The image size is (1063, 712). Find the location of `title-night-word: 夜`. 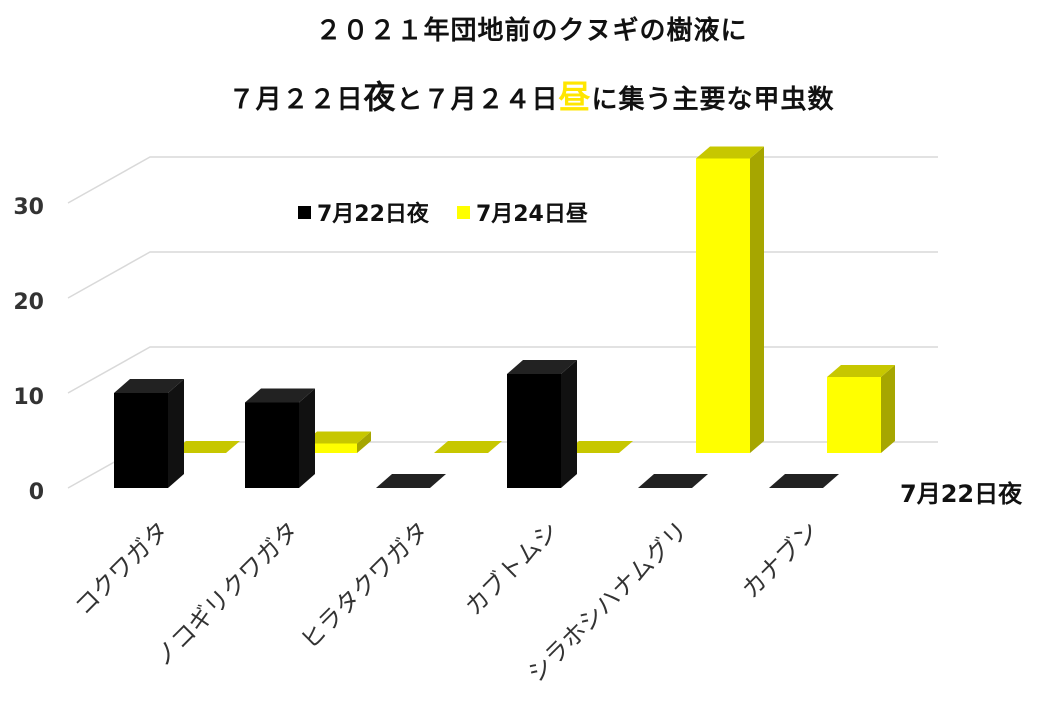

title-night-word: 夜 is located at coordinates (380, 97).